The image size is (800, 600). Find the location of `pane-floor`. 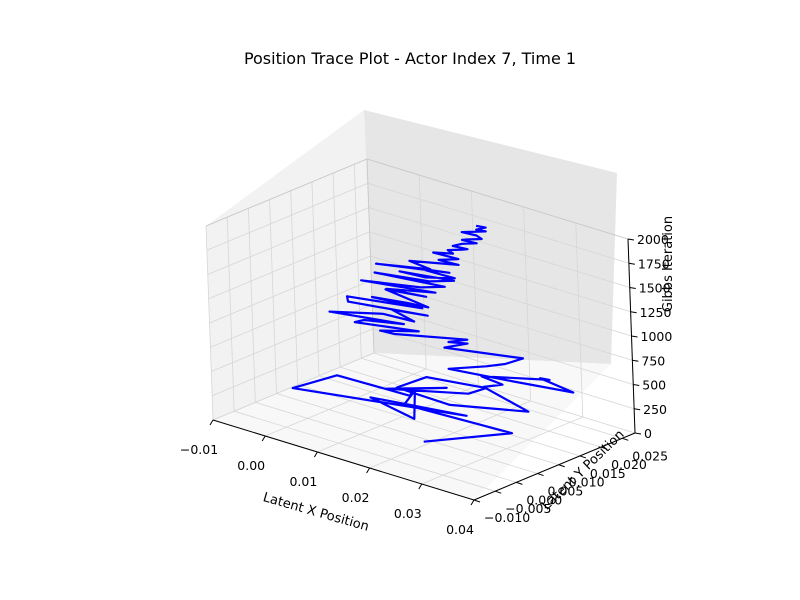

pane-floor is located at coordinates (412, 426).